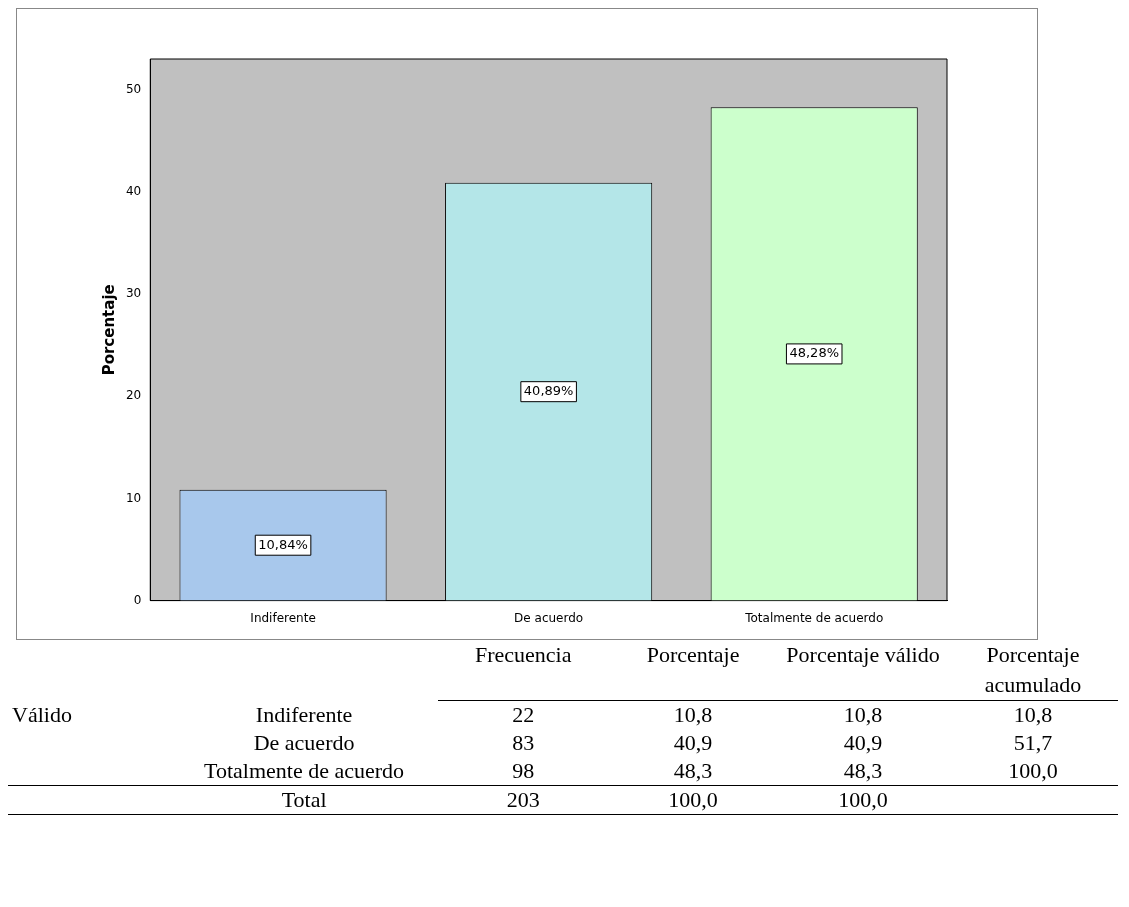  Describe the element at coordinates (523, 742) in the screenshot. I see `text: 83` at that location.